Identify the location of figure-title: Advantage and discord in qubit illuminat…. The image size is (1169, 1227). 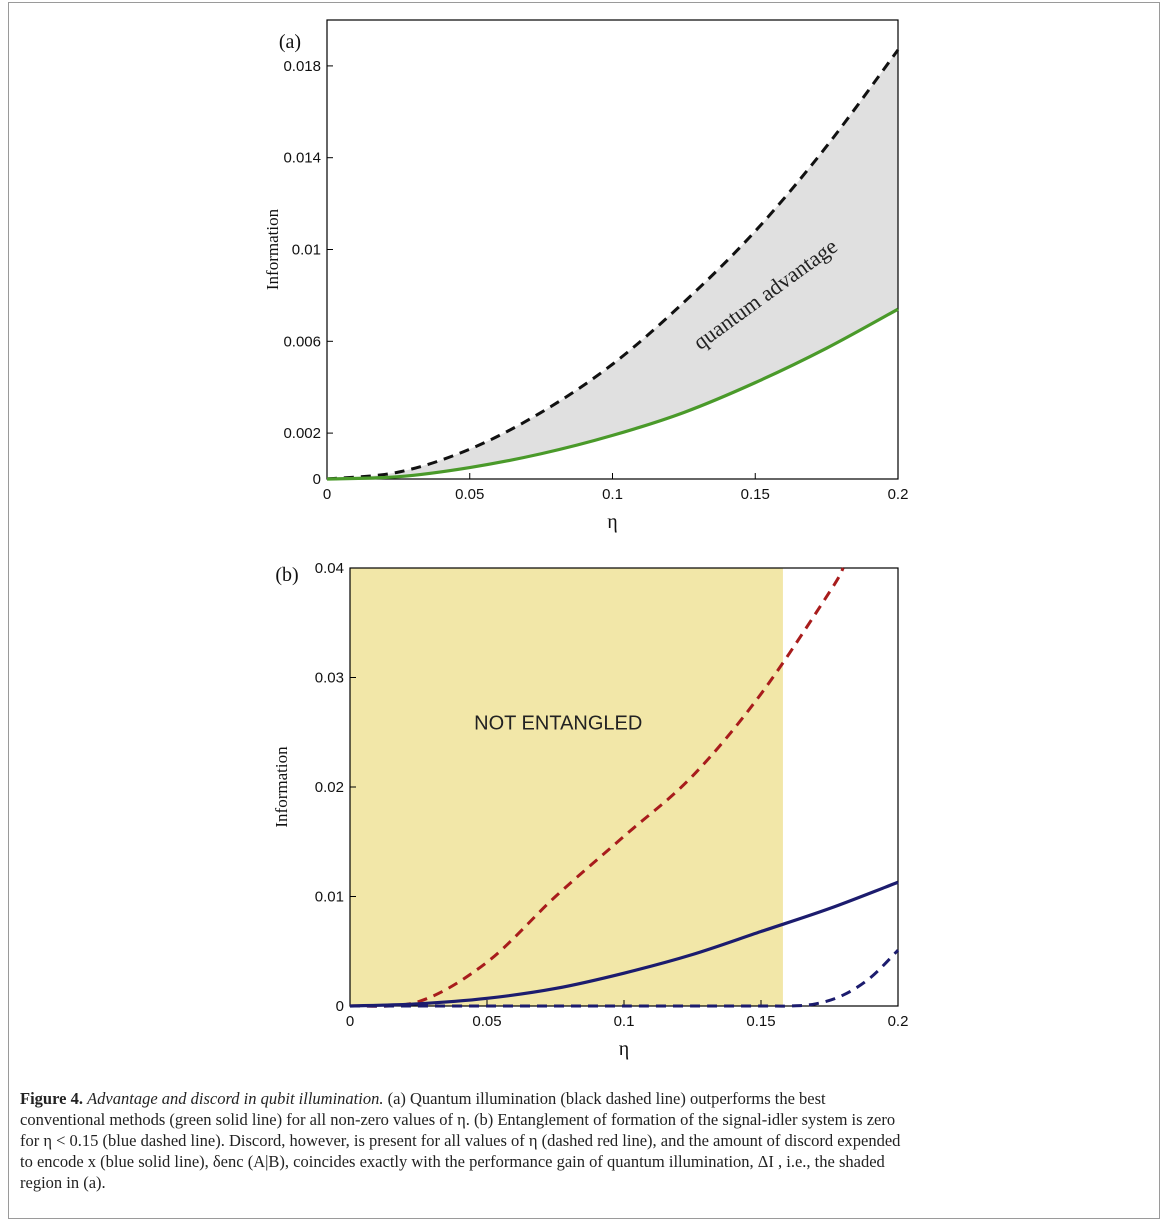
(235, 1098).